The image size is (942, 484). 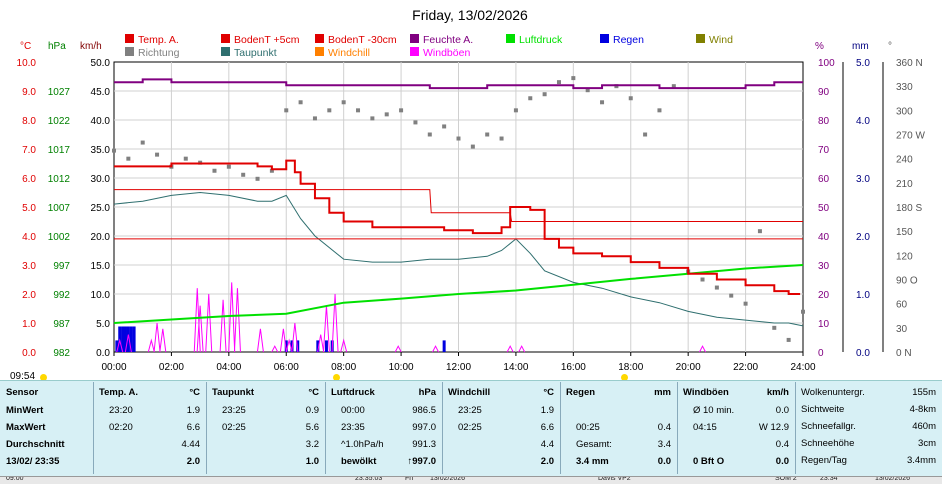 What do you see at coordinates (824, 150) in the screenshot?
I see `axis-tick-label: 70` at bounding box center [824, 150].